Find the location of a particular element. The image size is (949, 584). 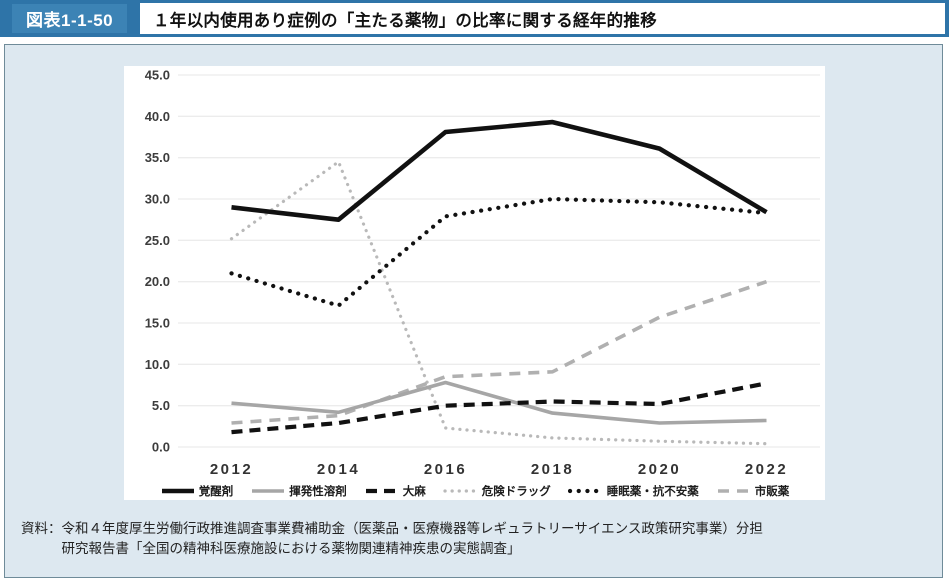

legend-item: 揮発性溶剤 is located at coordinates (298, 491).